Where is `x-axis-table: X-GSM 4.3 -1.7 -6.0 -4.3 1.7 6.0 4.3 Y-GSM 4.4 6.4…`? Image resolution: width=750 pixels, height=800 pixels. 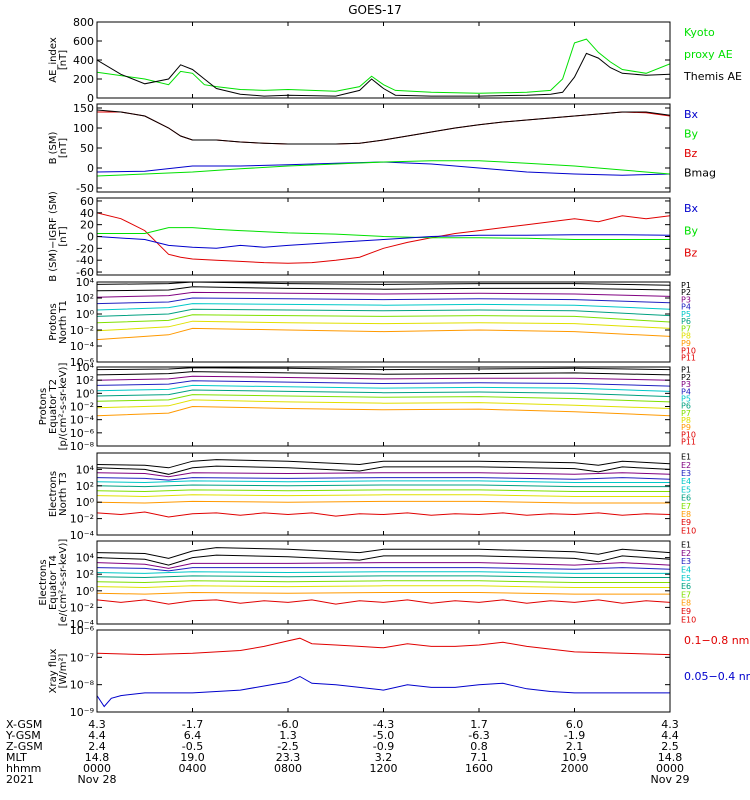
x-axis-table: X-GSM 4.3 -1.7 -6.0 -4.3 1.7 6.0 4.3 Y-GSM 4.4 6.4… is located at coordinates (347, 752).